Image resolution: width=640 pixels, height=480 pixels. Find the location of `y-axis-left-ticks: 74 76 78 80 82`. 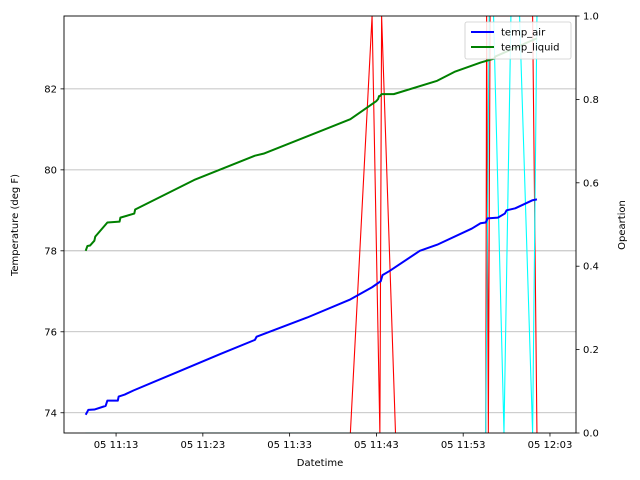

y-axis-left-ticks: 74 76 78 80 82 is located at coordinates (54, 251).